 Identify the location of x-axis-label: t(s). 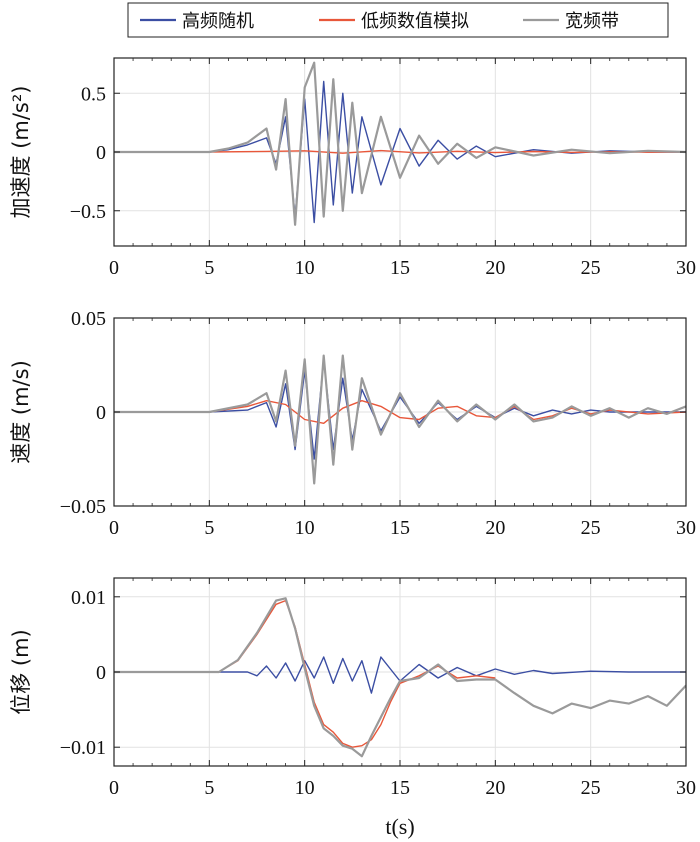
(399, 826).